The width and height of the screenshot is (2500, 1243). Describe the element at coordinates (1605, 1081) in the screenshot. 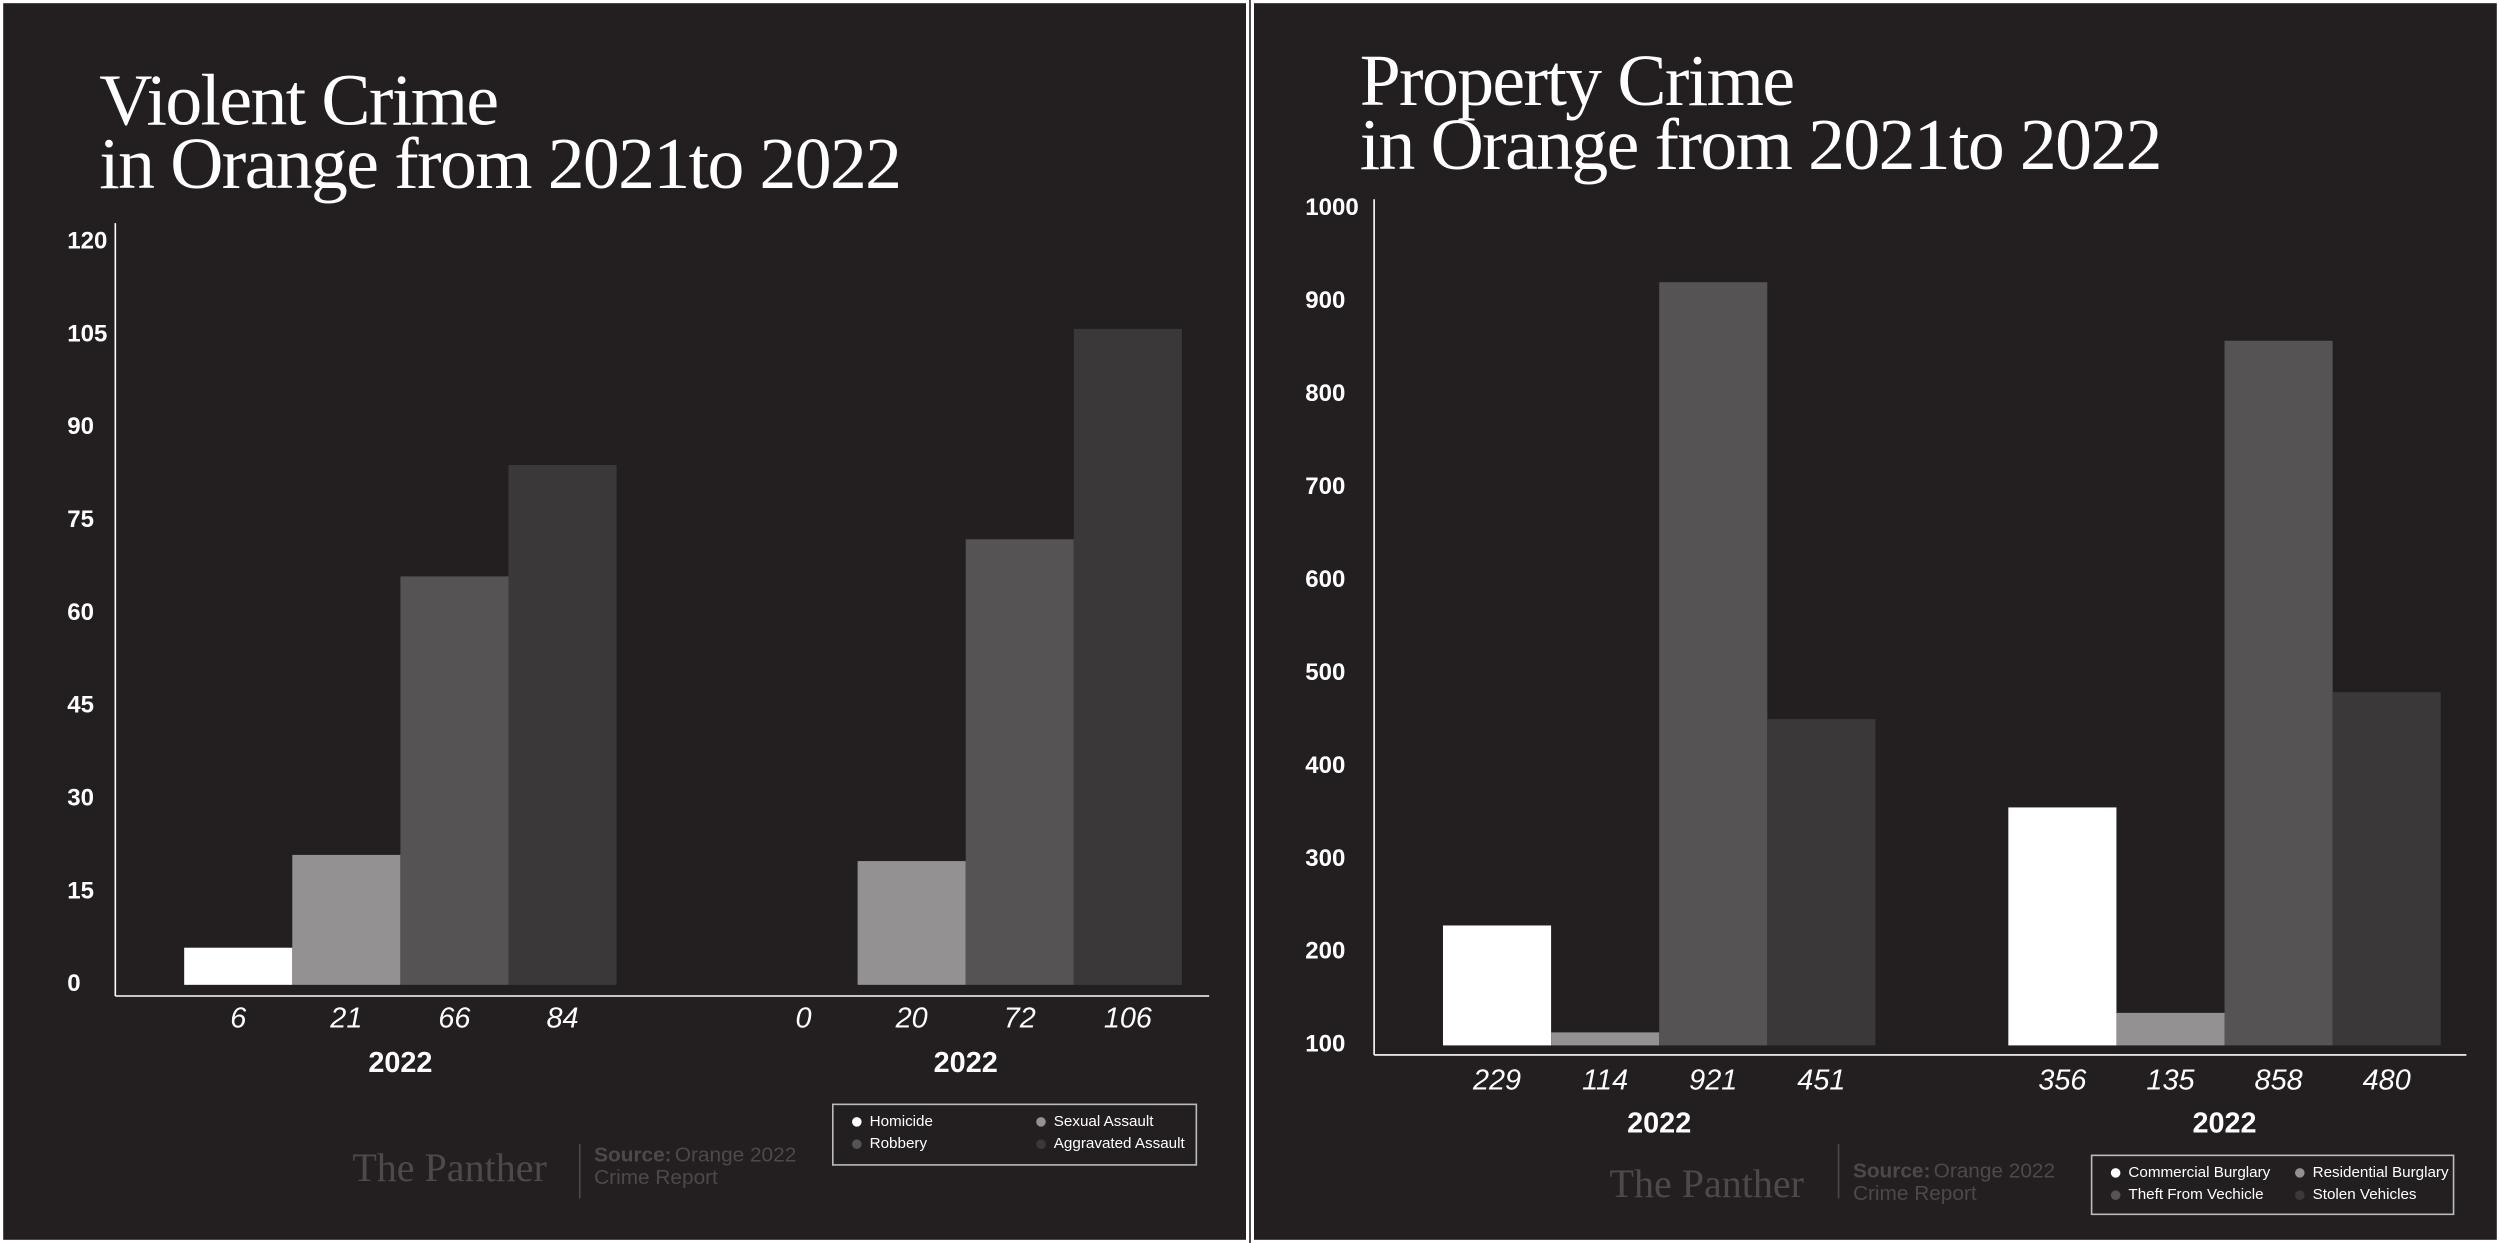

I see `value-label: 114` at that location.